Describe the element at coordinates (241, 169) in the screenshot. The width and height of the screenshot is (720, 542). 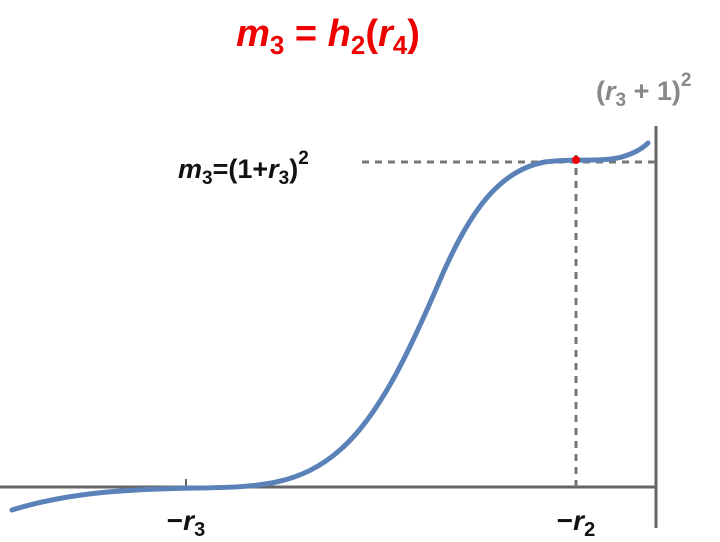
I see `label-part: =(1+` at that location.